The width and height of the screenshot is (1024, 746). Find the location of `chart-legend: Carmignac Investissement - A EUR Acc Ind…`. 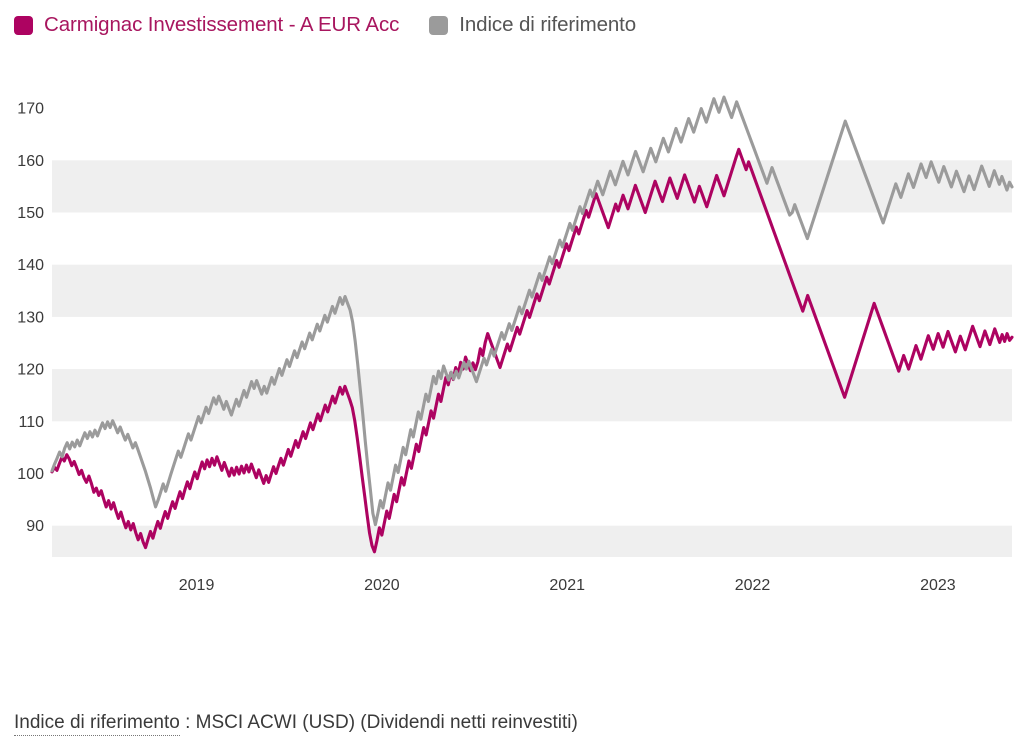

chart-legend: Carmignac Investissement - A EUR Acc Ind… is located at coordinates (340, 25).